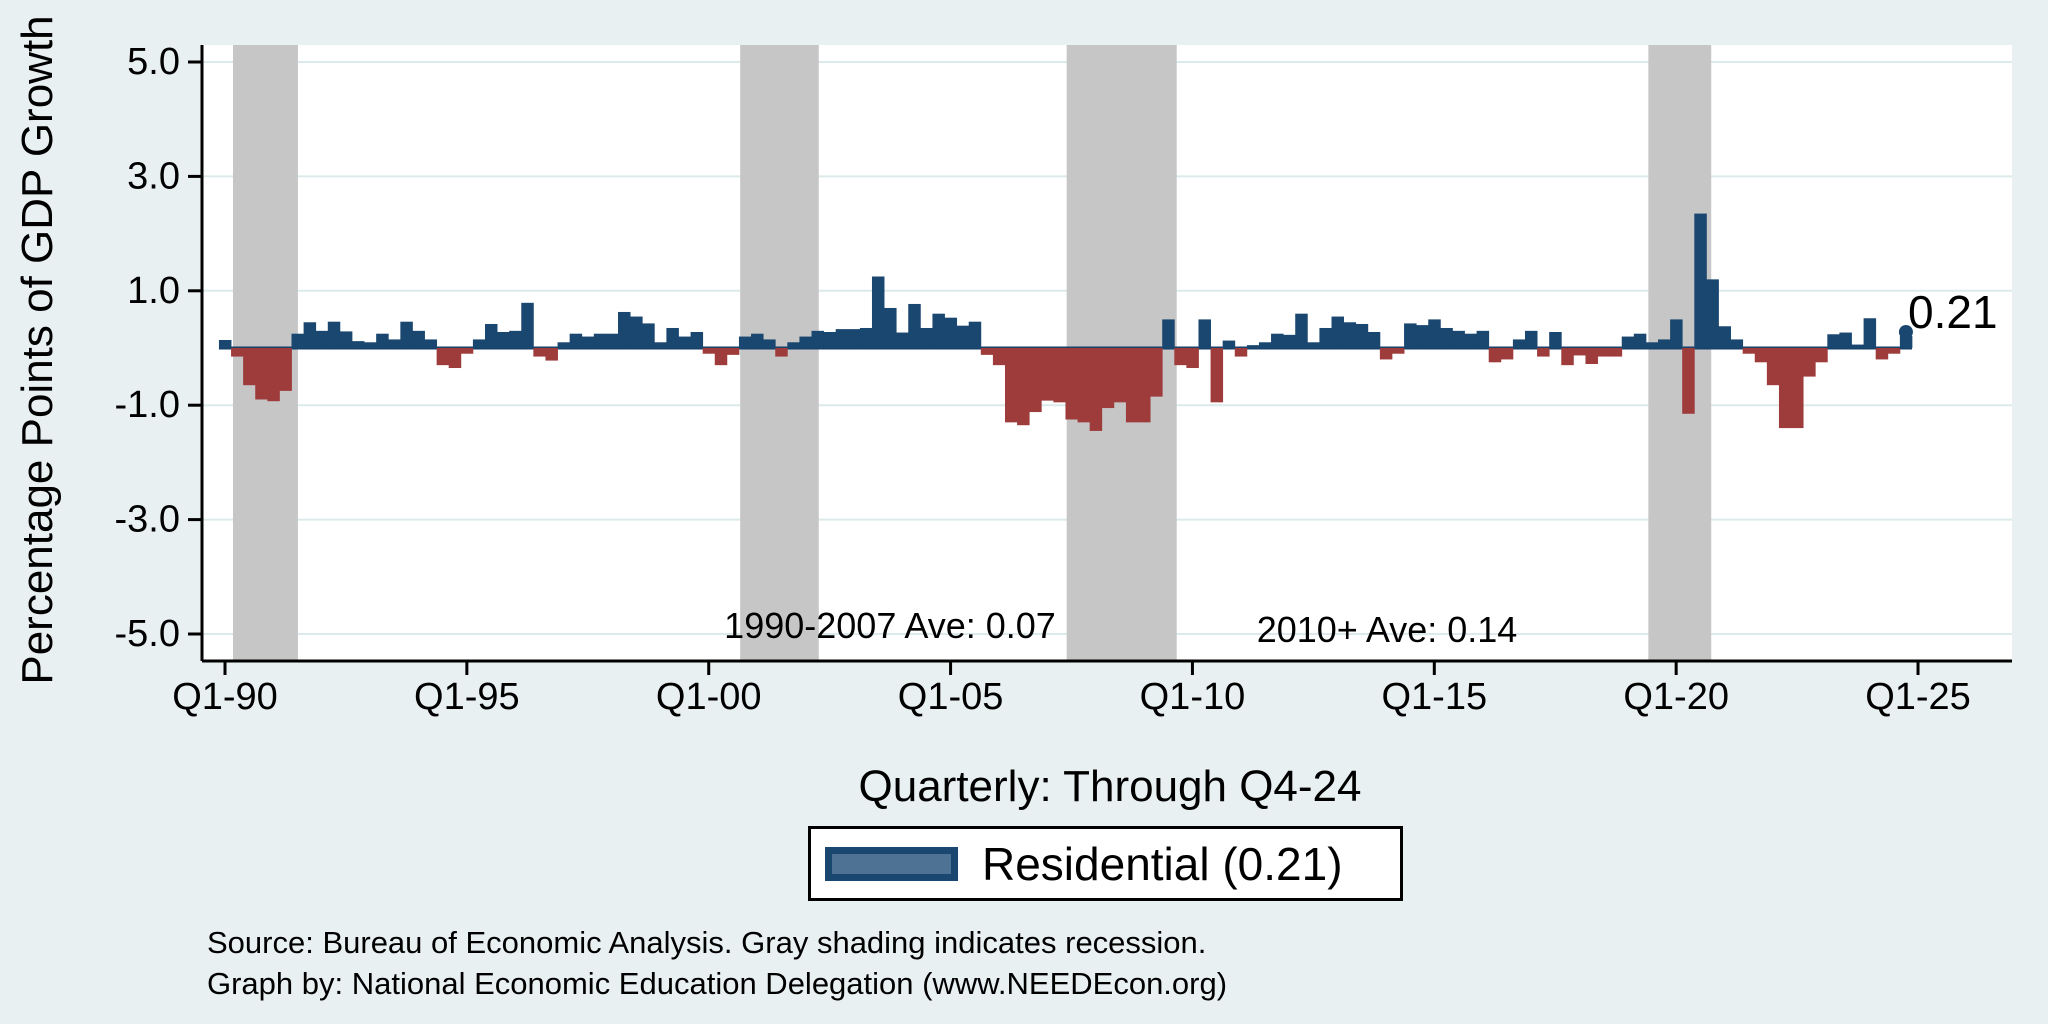  Describe the element at coordinates (1289, 341) in the screenshot. I see `bar-q88` at that location.